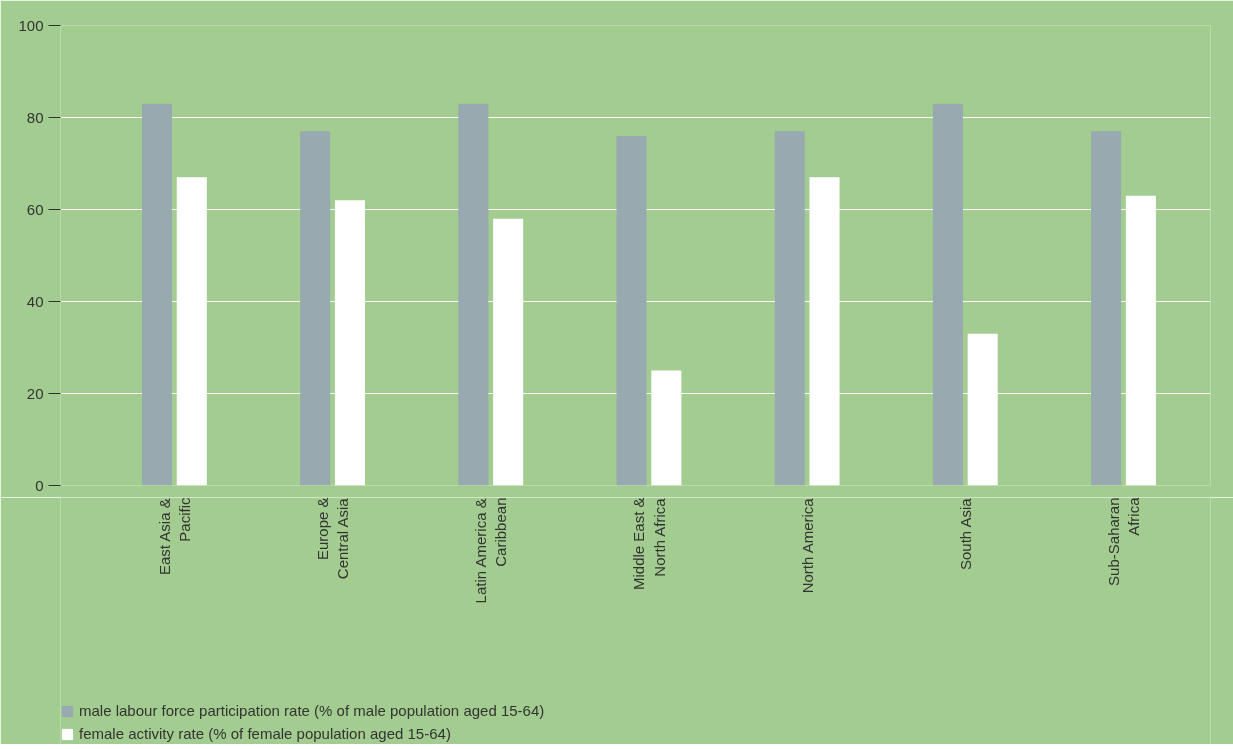 The width and height of the screenshot is (1233, 749). Describe the element at coordinates (965, 534) in the screenshot. I see `x-tick-label: South Asia` at that location.